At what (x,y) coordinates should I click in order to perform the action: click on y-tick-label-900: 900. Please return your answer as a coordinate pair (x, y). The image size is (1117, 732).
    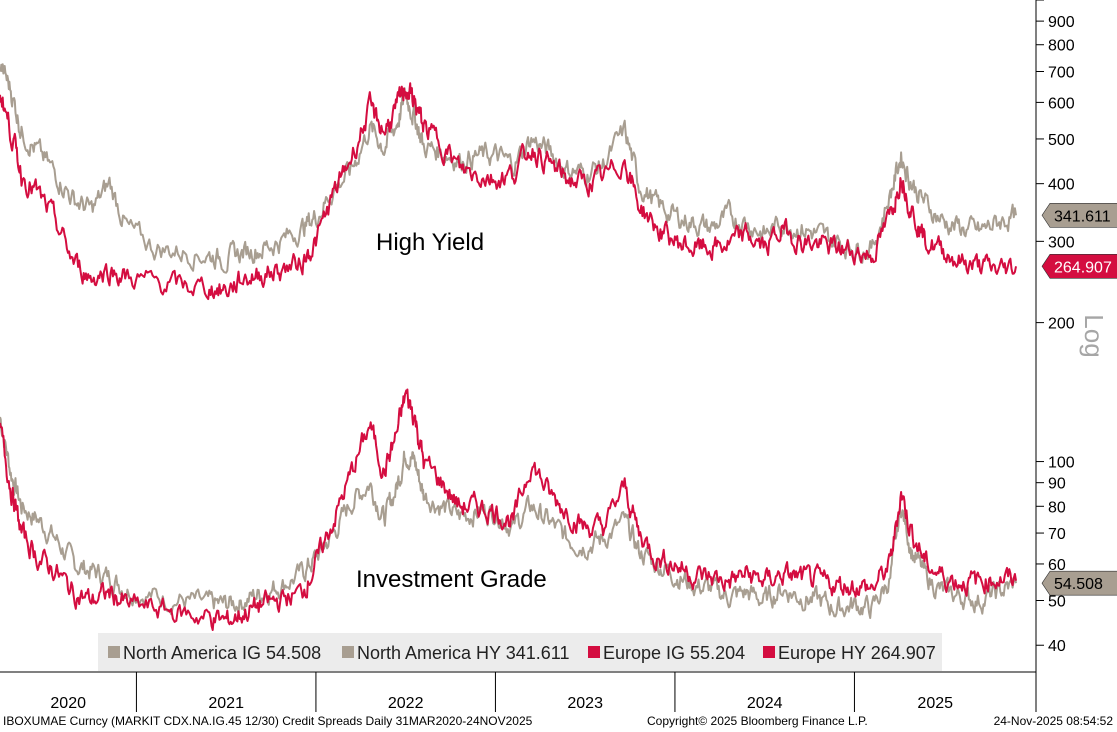
    Looking at the image, I should click on (1061, 22).